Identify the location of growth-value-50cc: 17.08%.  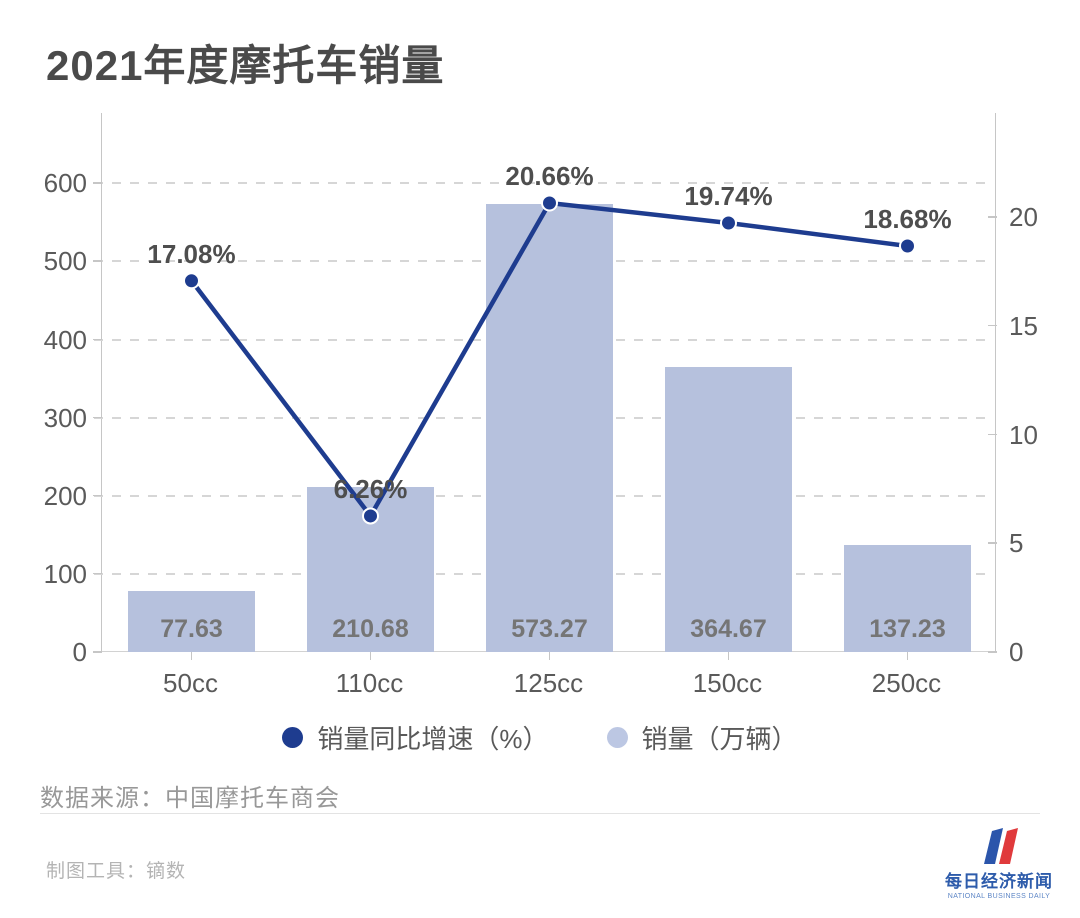
(191, 253).